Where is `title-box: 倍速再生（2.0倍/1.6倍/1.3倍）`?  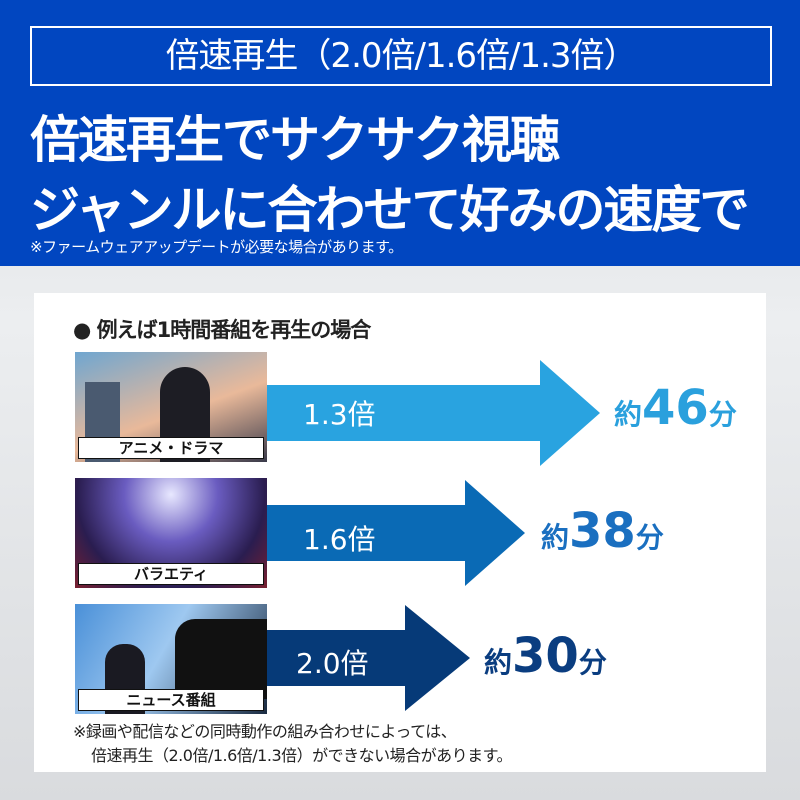 title-box: 倍速再生（2.0倍/1.6倍/1.3倍） is located at coordinates (401, 56).